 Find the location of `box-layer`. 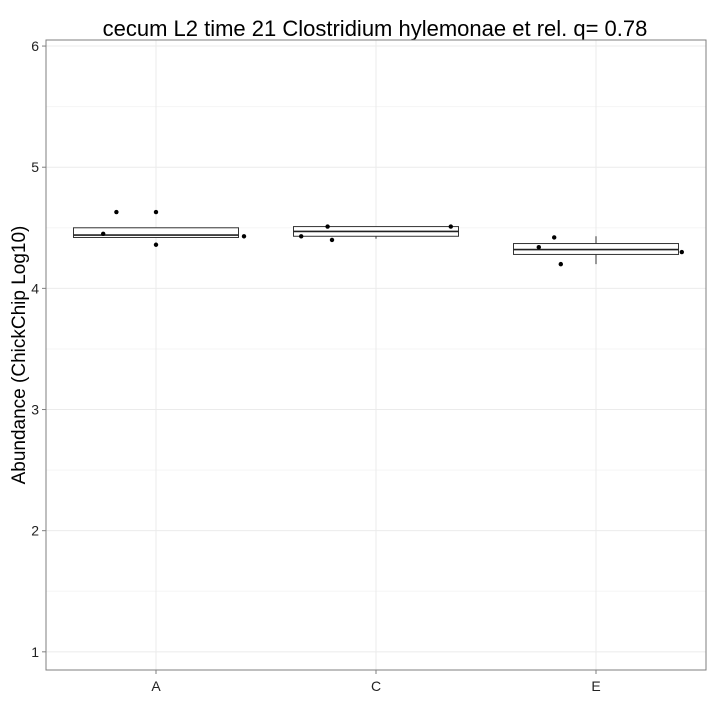

box-layer is located at coordinates (376, 245).